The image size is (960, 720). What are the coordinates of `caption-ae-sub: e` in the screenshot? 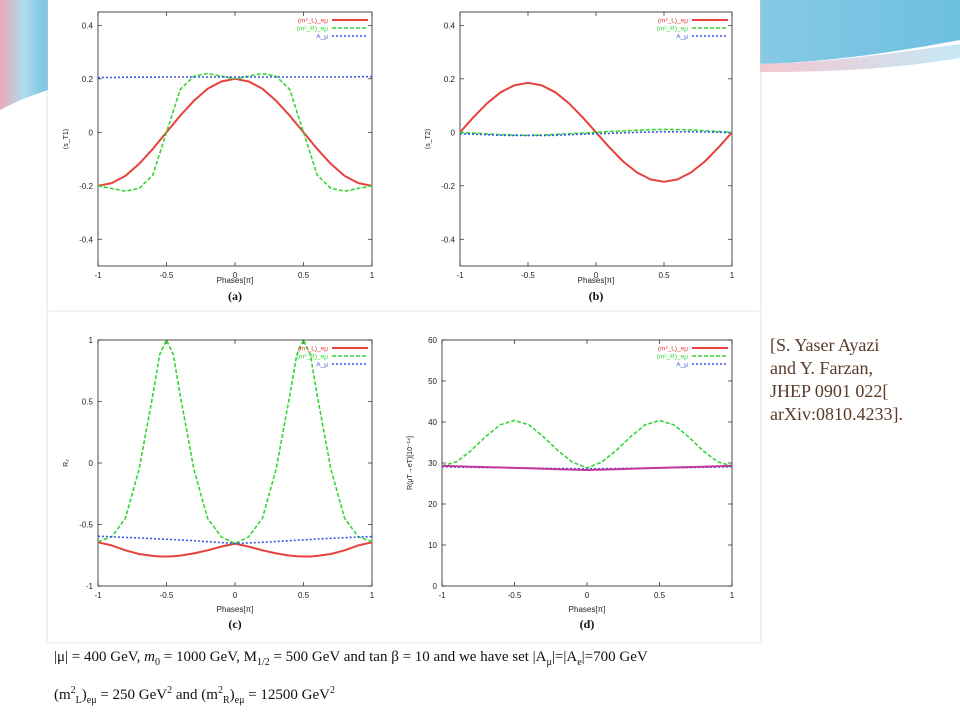 It's located at (579, 662).